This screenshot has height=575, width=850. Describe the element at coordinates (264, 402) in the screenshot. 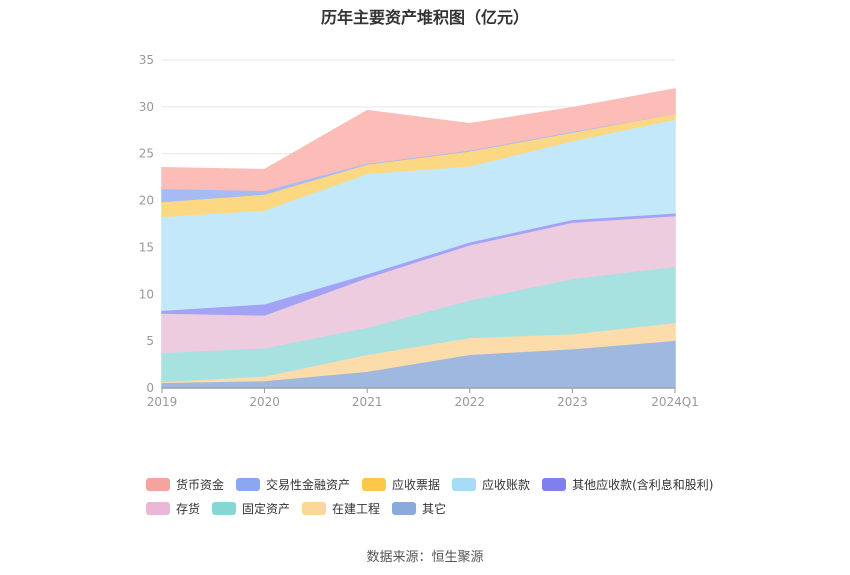

I see `x-tick-label: 2020` at that location.